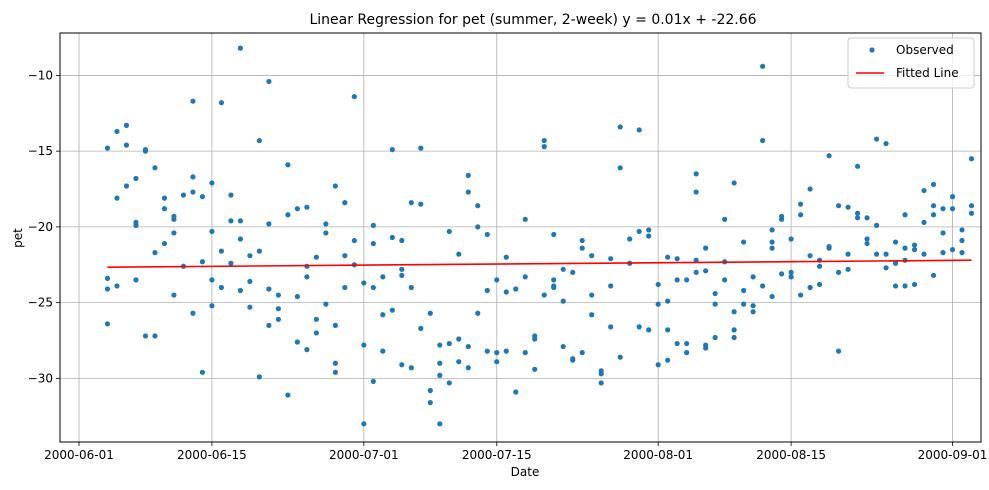 The image size is (989, 490). I want to click on y-tick-label: −15, so click(40, 151).